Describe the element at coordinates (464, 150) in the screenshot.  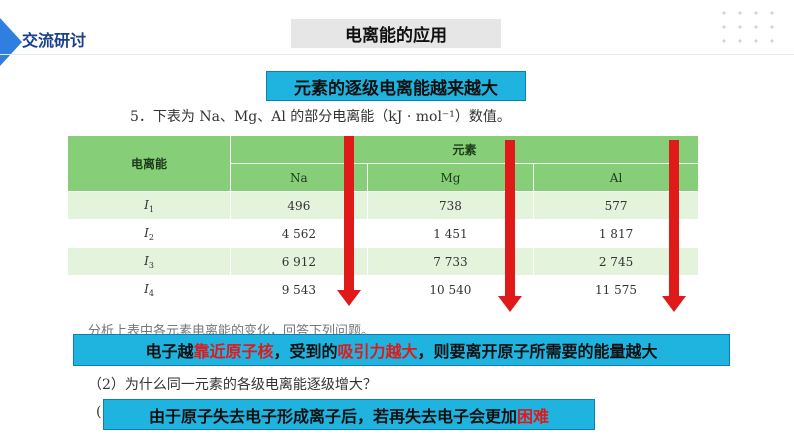
I see `group-label: 元素` at that location.